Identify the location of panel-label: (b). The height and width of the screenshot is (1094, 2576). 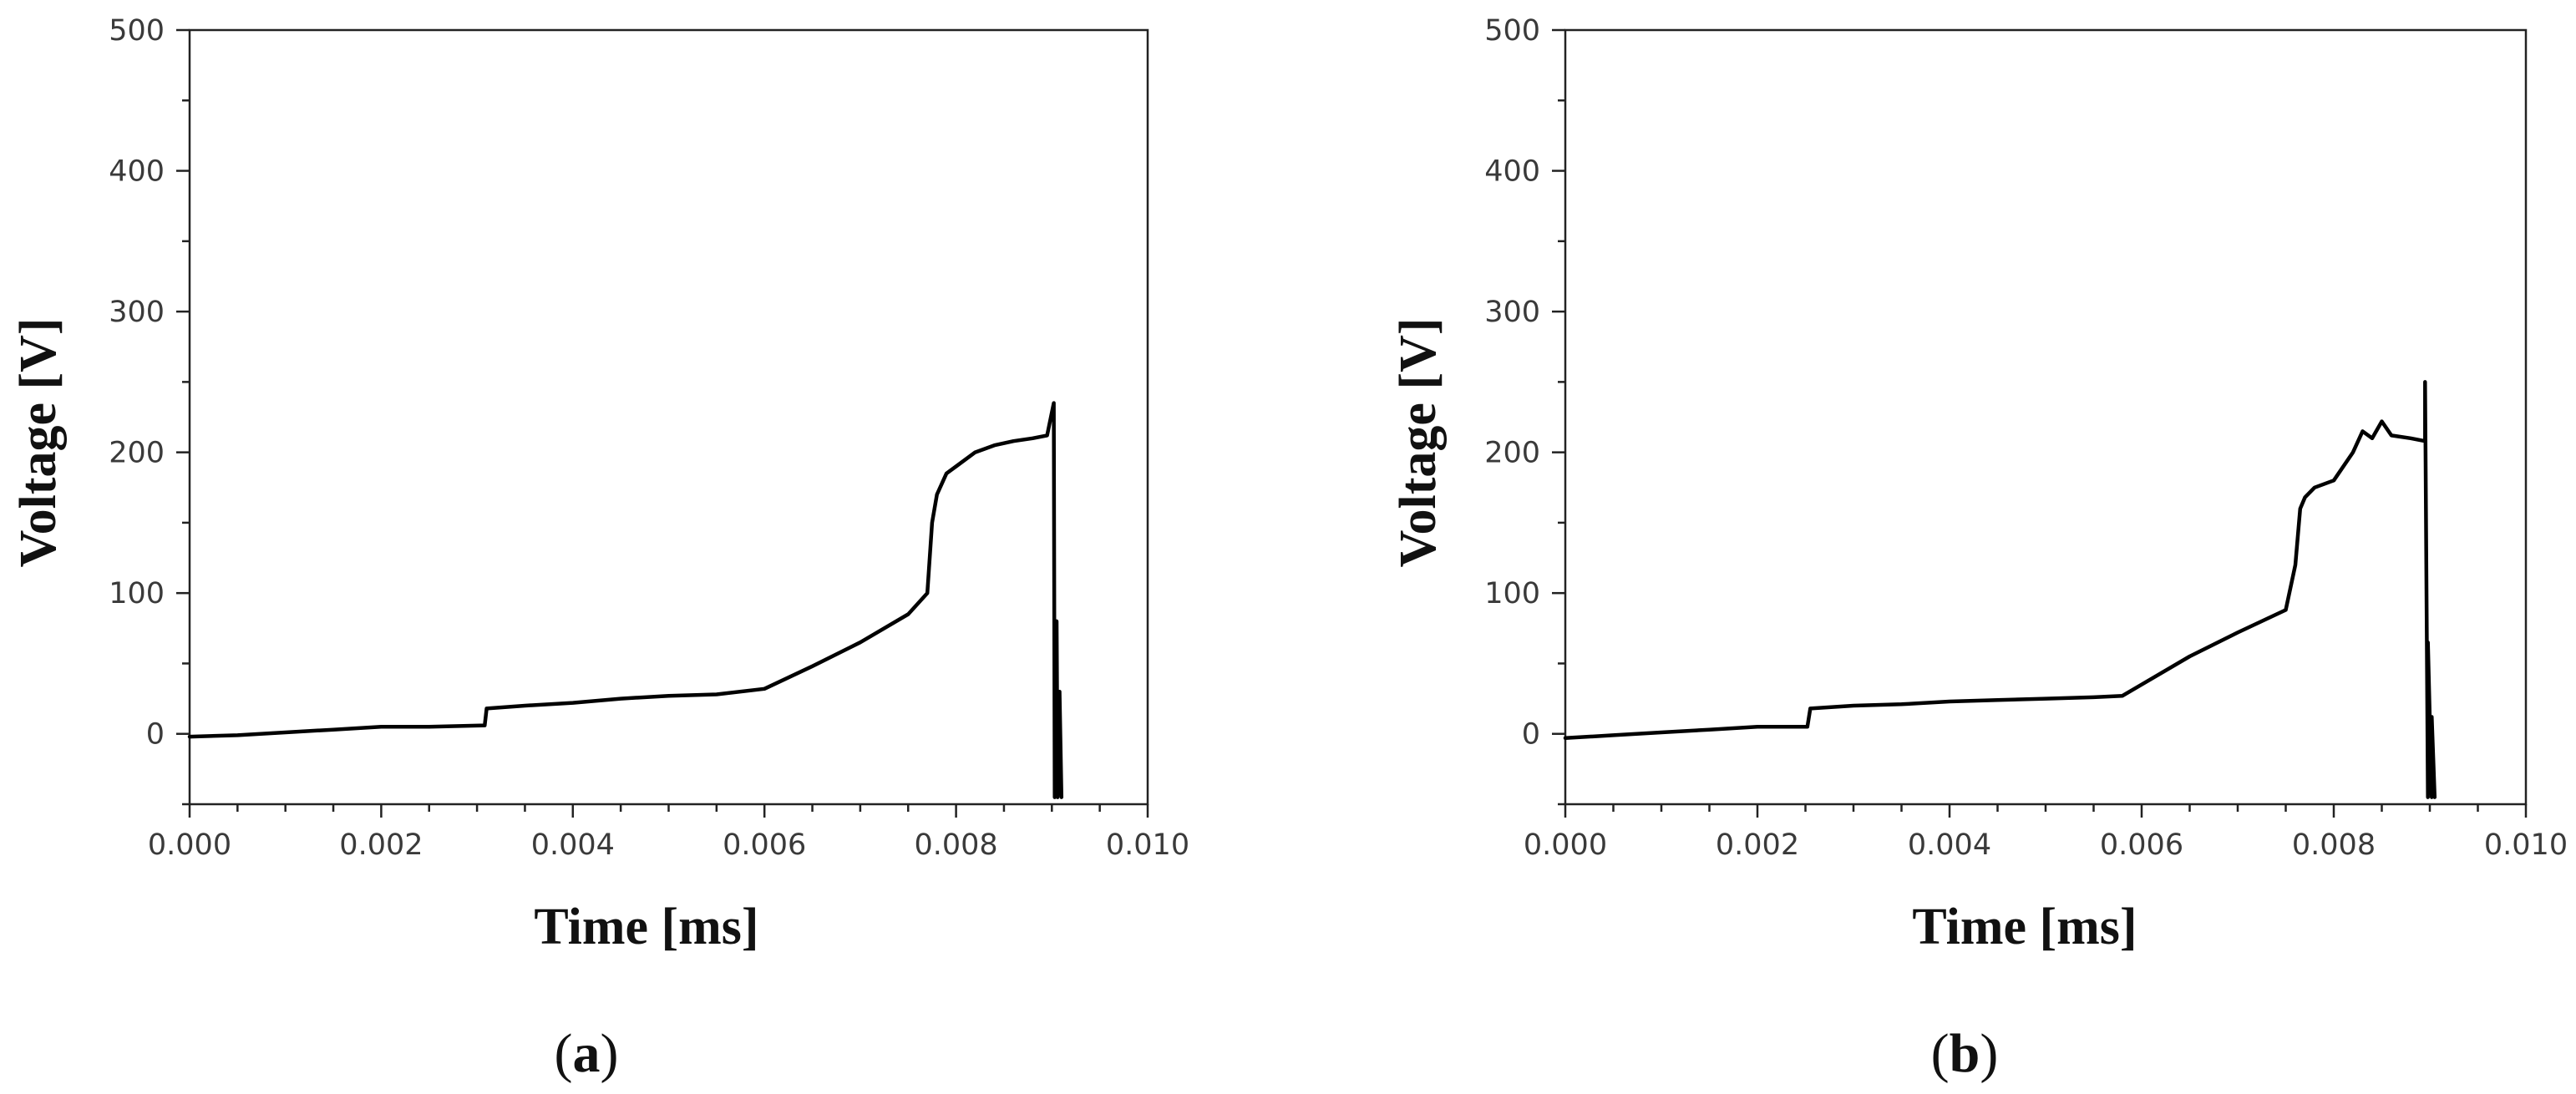
(1965, 1053).